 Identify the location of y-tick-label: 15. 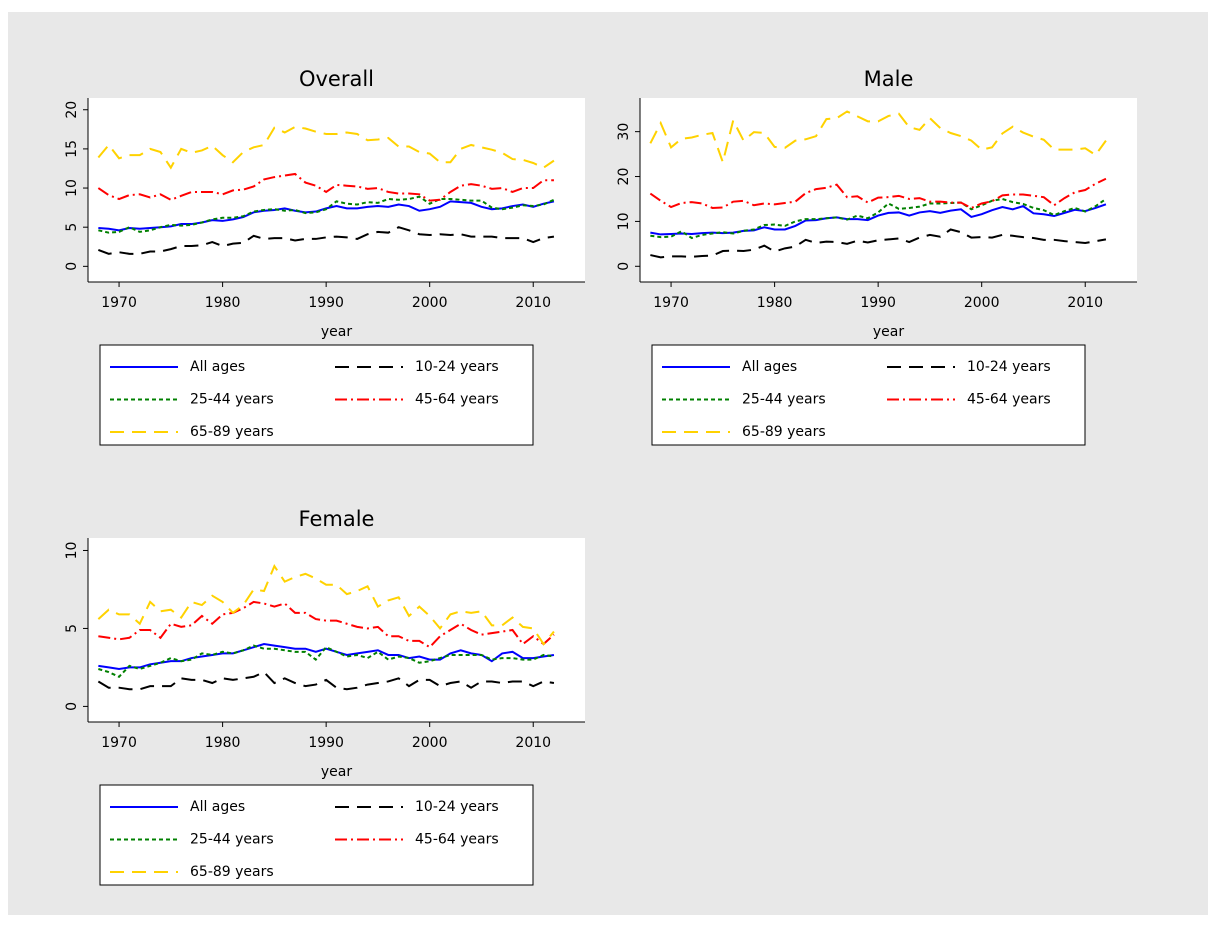
(72, 149).